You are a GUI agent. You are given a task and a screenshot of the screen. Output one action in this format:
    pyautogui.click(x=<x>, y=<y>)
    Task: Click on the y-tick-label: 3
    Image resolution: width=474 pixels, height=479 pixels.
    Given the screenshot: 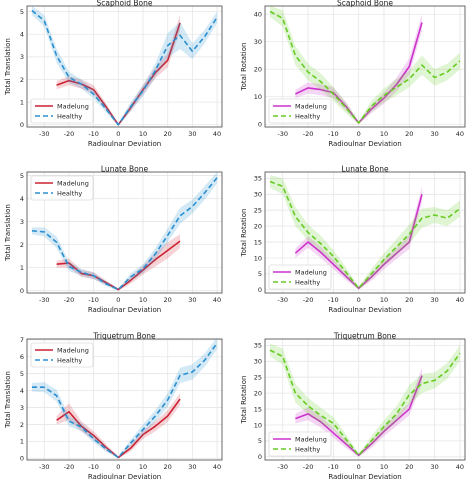 What is the action you would take?
    pyautogui.click(x=22, y=222)
    